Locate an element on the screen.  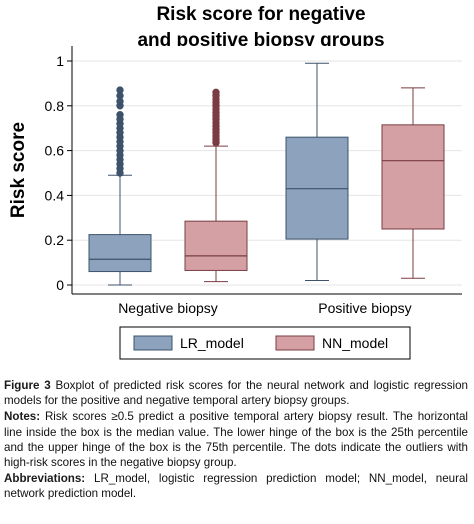
y-tick-label: 1 is located at coordinates (60, 61).